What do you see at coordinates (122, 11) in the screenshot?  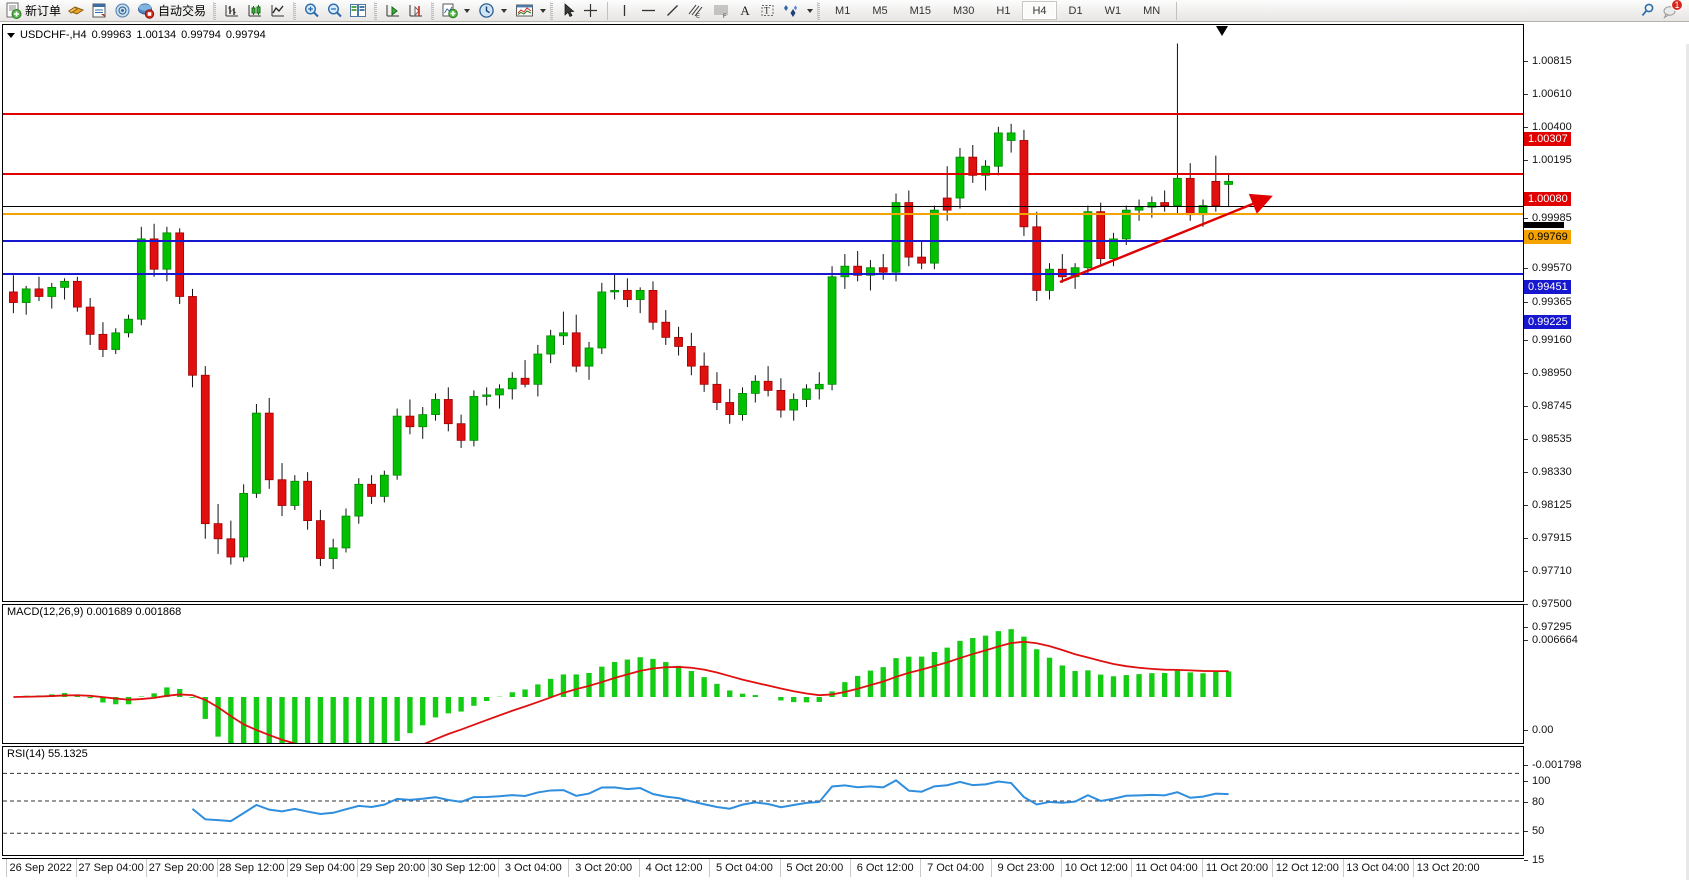 I see `navigator-button` at bounding box center [122, 11].